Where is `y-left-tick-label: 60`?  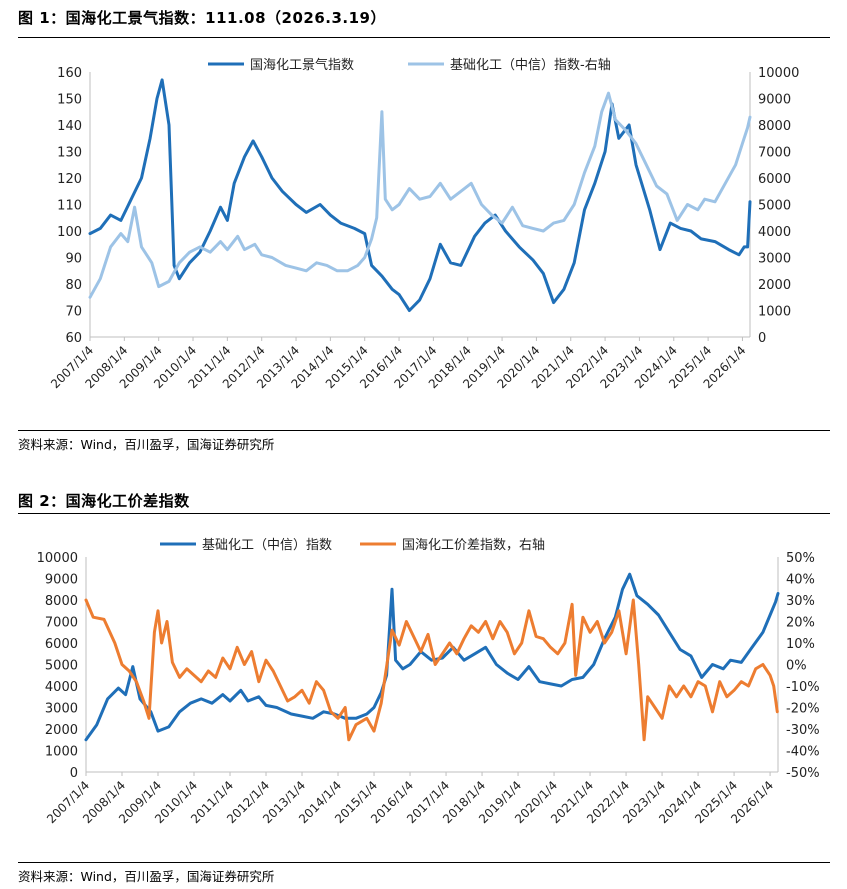 y-left-tick-label: 60 is located at coordinates (73, 338).